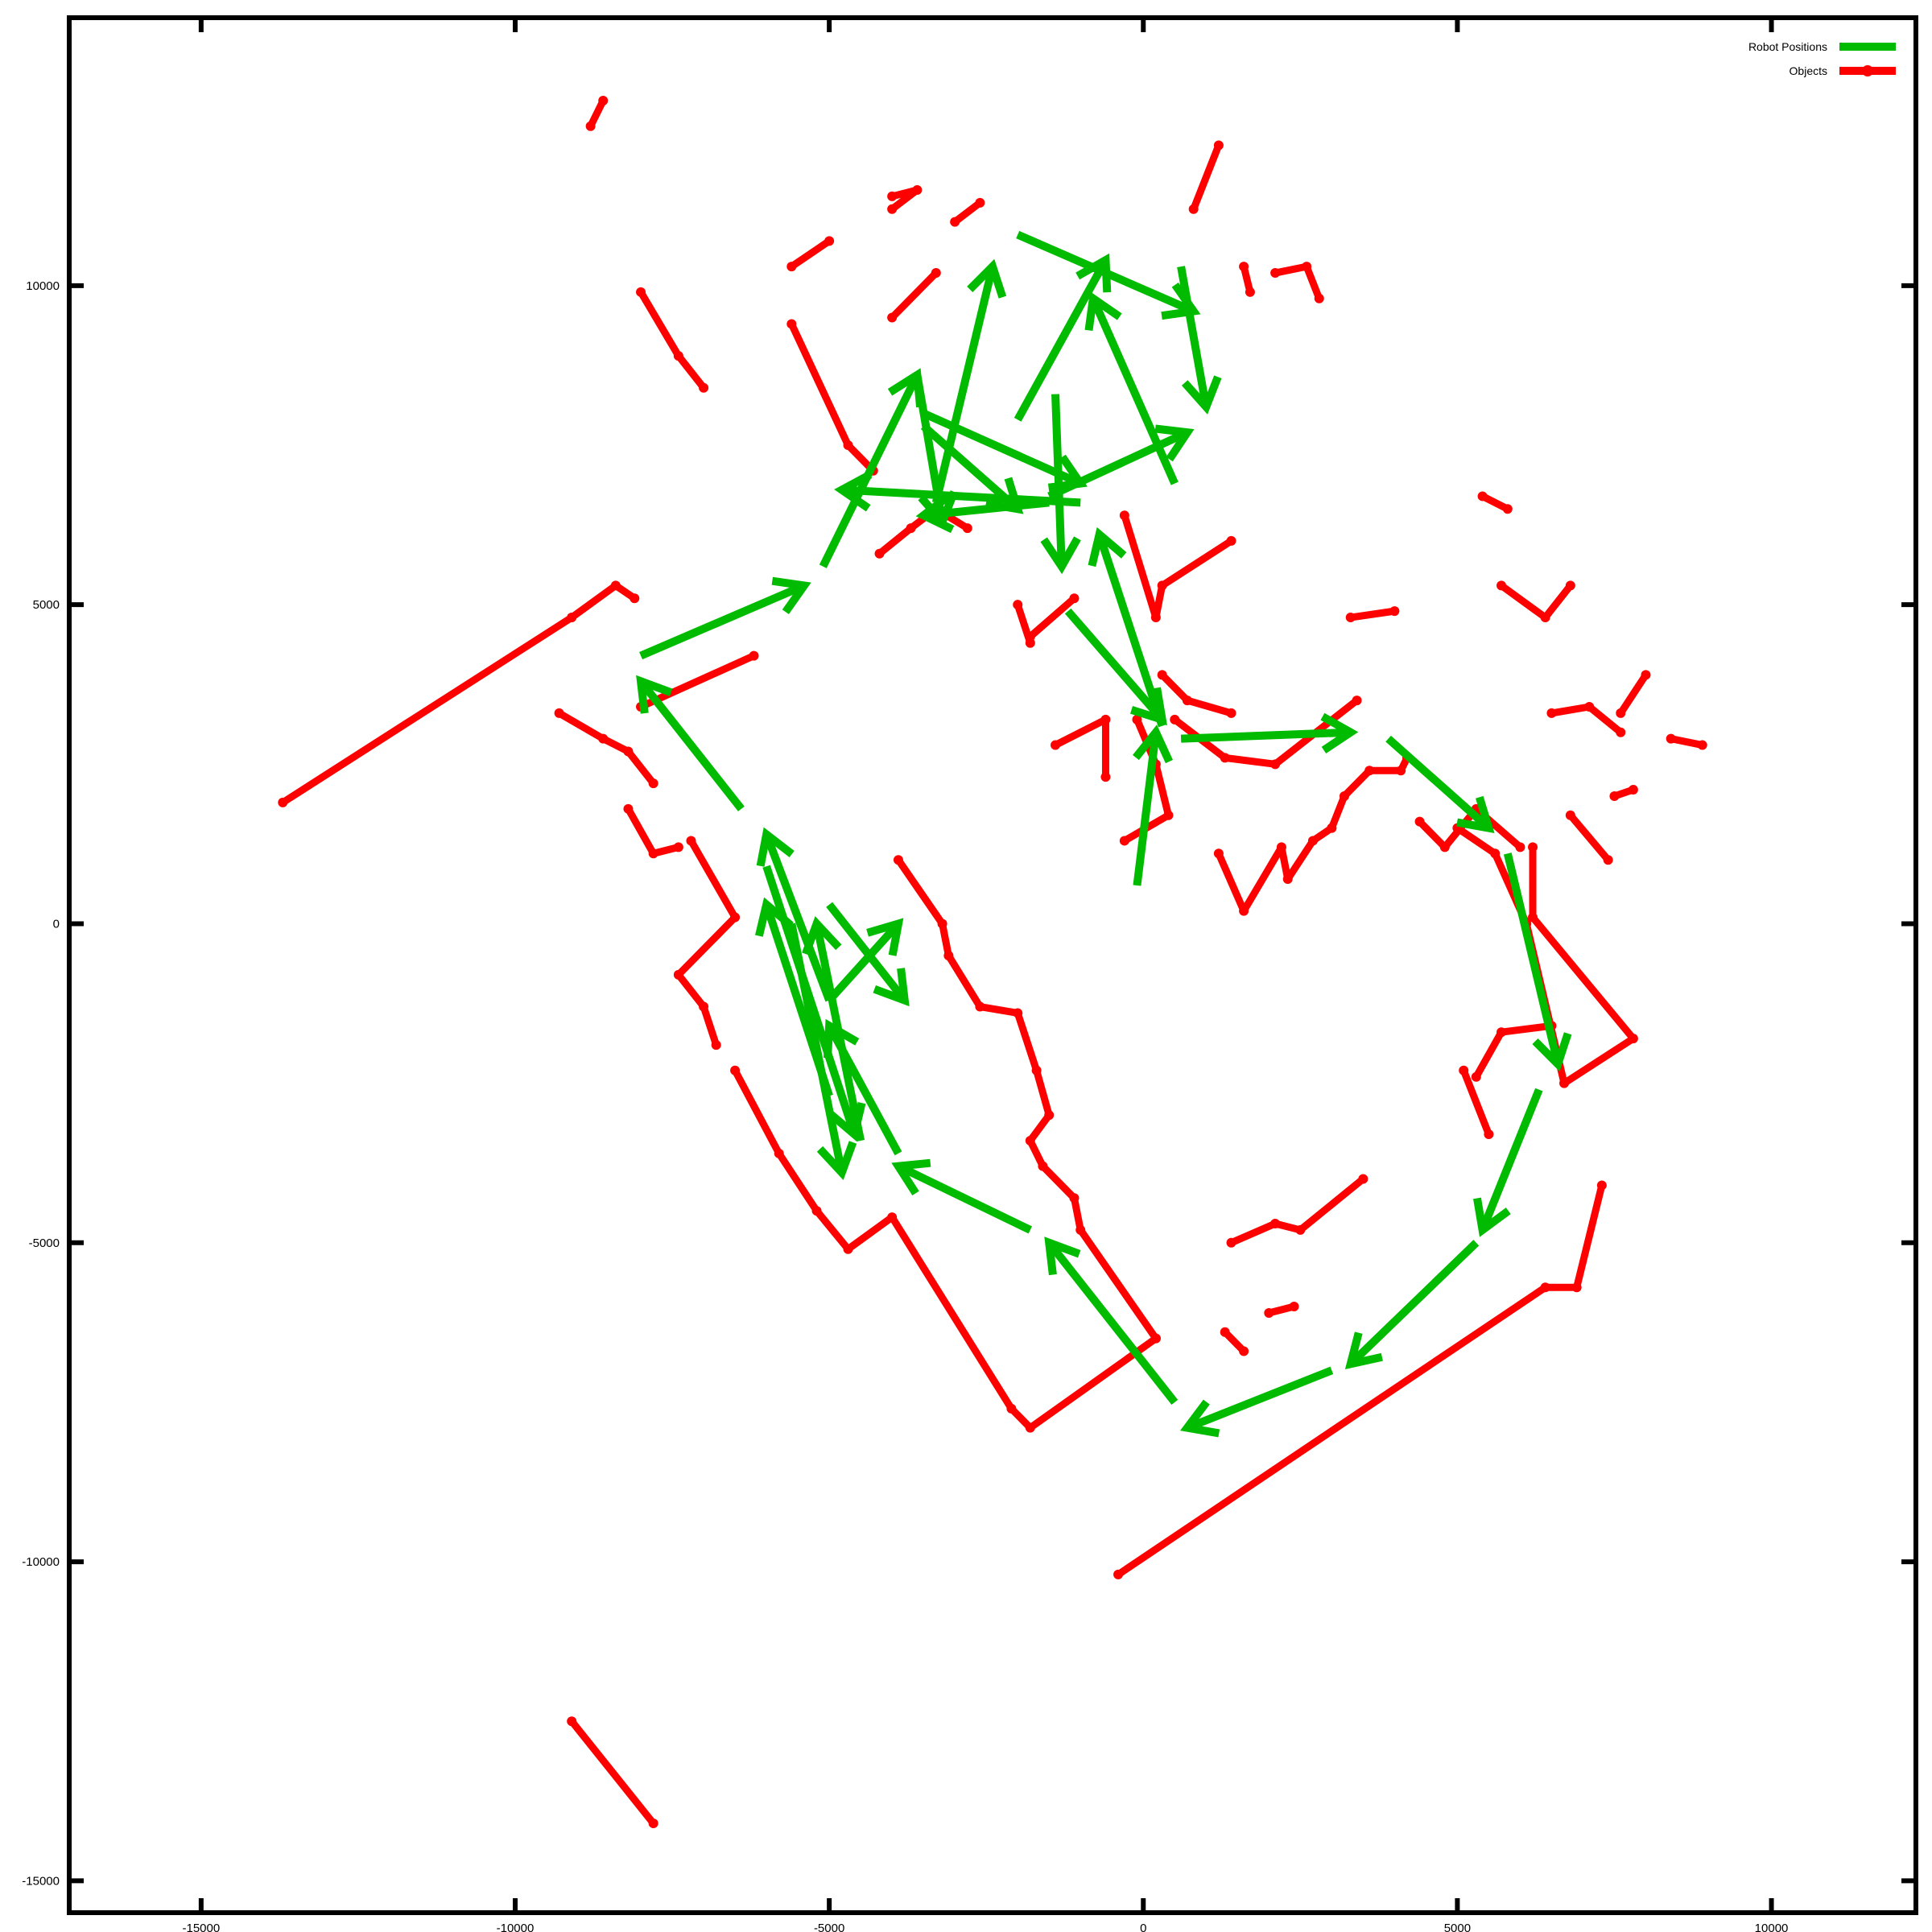 The width and height of the screenshot is (1932, 1932). I want to click on y-tick-label: 5000, so click(46, 605).